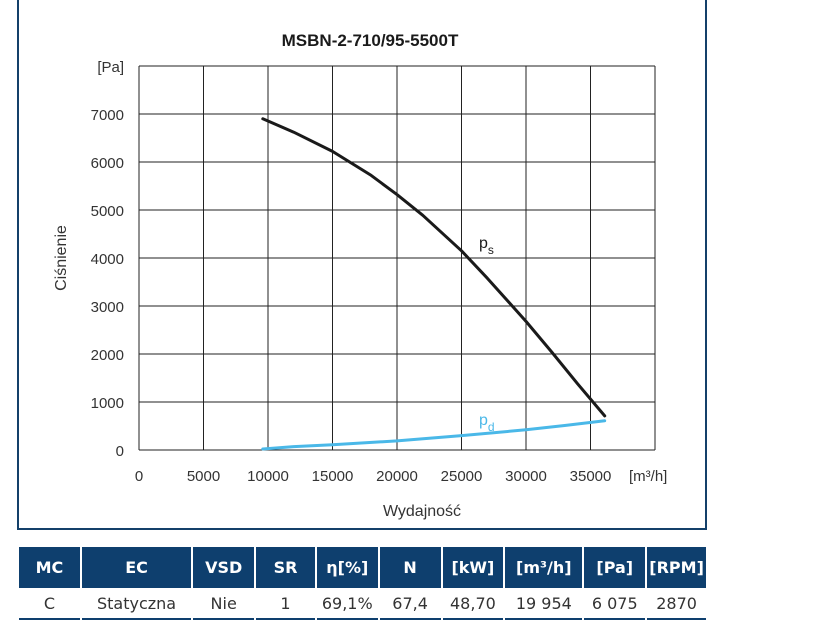 The image size is (820, 622). What do you see at coordinates (370, 40) in the screenshot?
I see `chart-title: MSBN-2-710/95-5500T` at bounding box center [370, 40].